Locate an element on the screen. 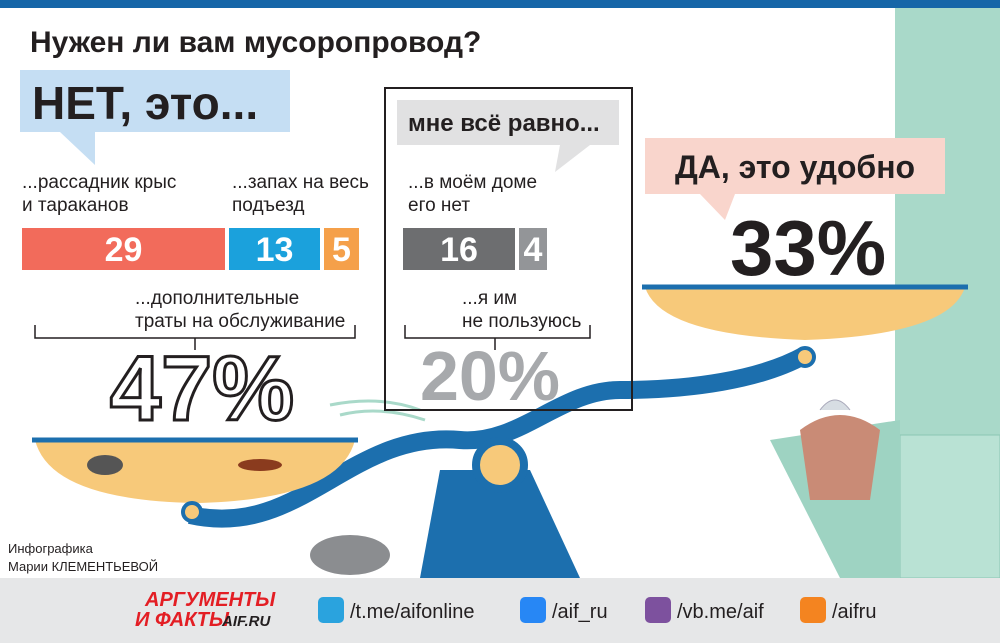  no-heading-tail is located at coordinates (77, 148).